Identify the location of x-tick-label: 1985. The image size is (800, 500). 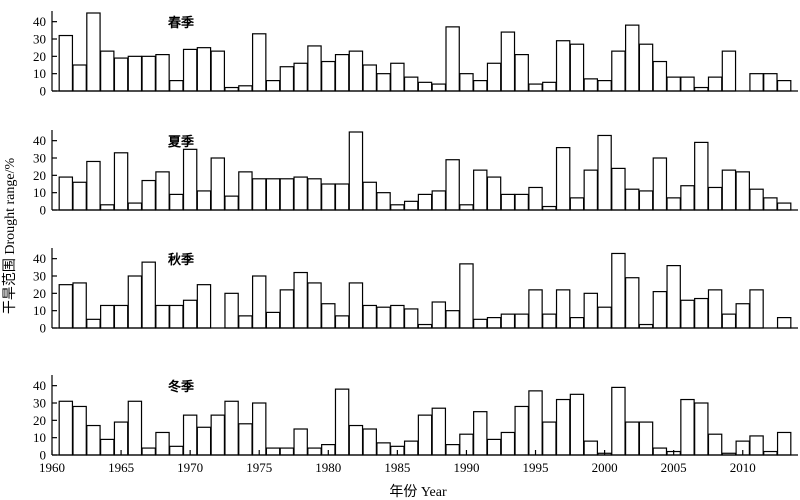
(397, 467).